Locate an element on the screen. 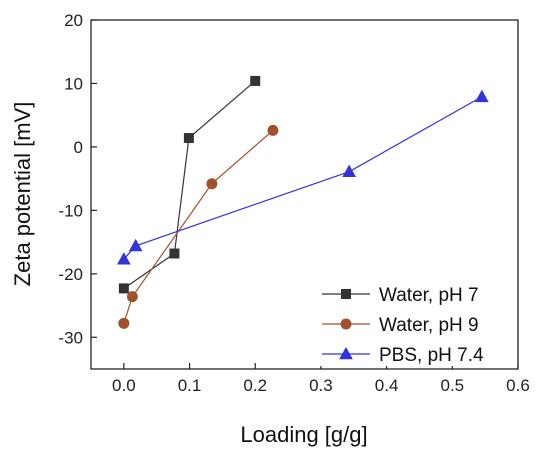  x-tick-label: 0.6 is located at coordinates (518, 385).